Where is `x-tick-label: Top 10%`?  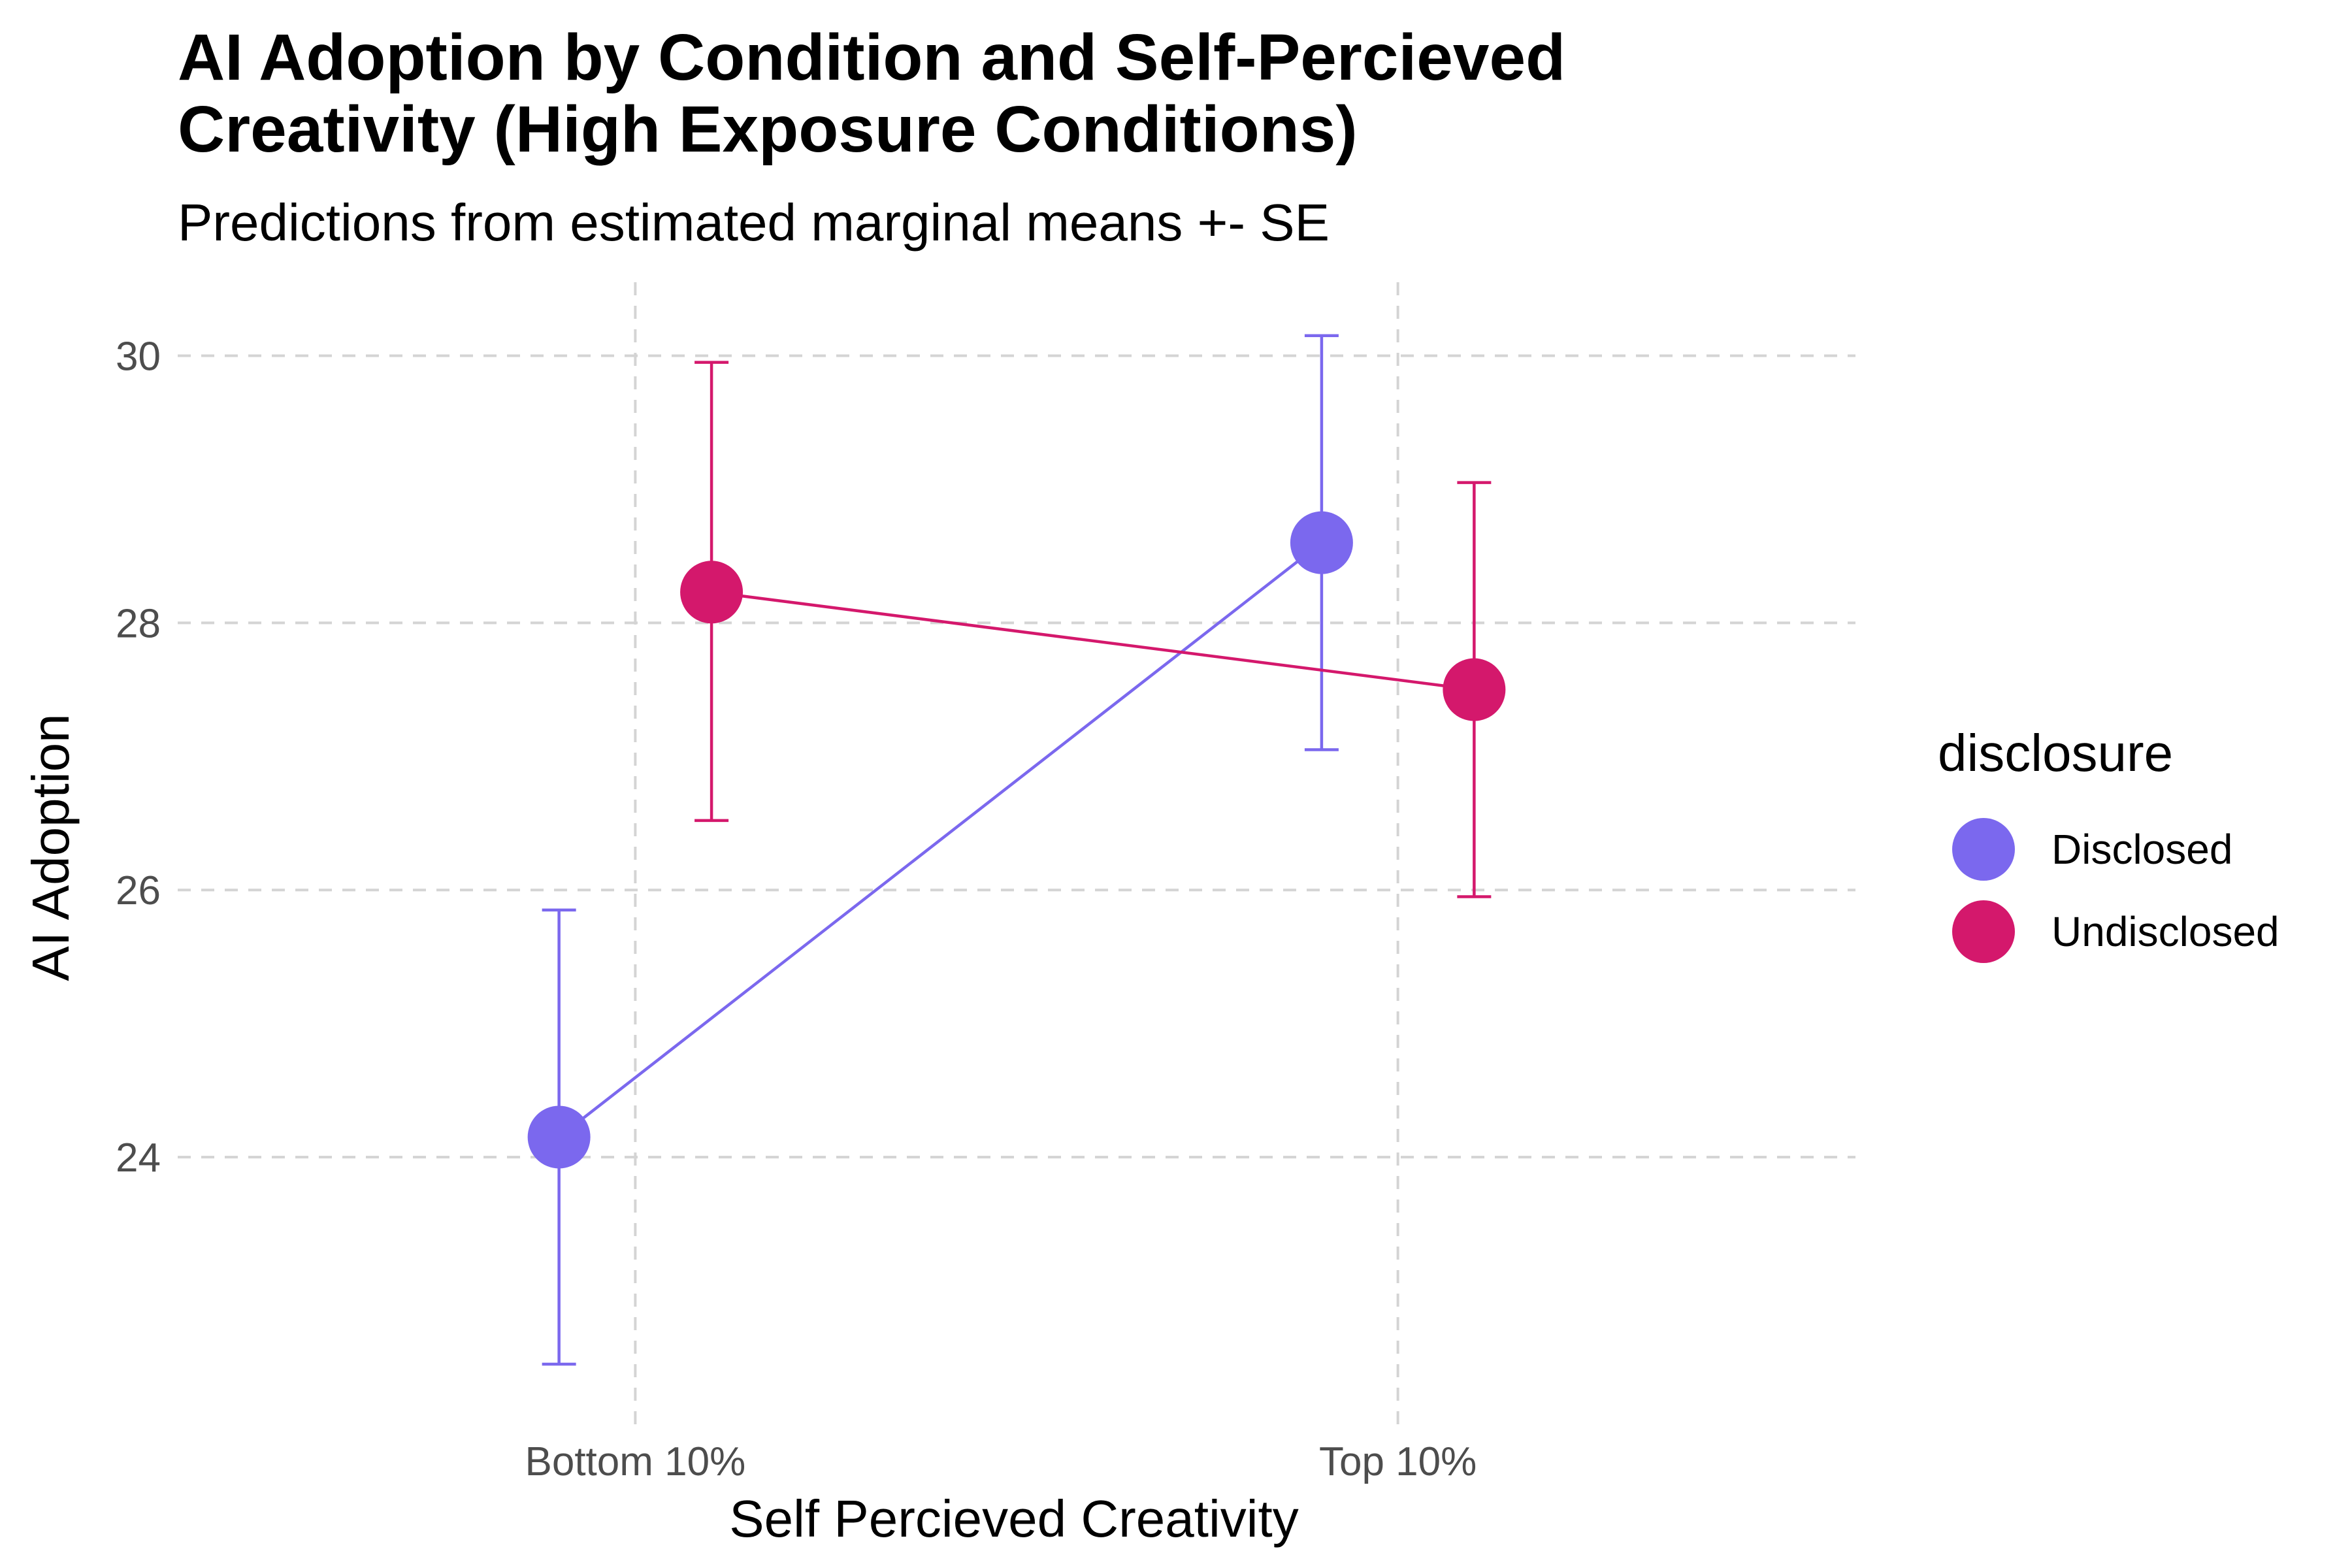 x-tick-label: Top 10% is located at coordinates (1398, 1461).